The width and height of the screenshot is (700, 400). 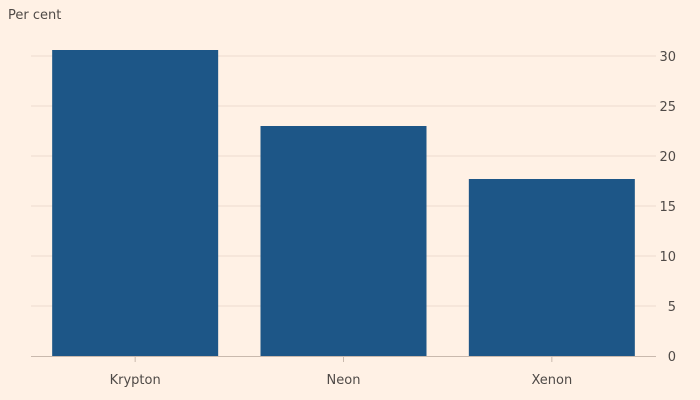 I want to click on x-tick-label: Neon, so click(x=344, y=380).